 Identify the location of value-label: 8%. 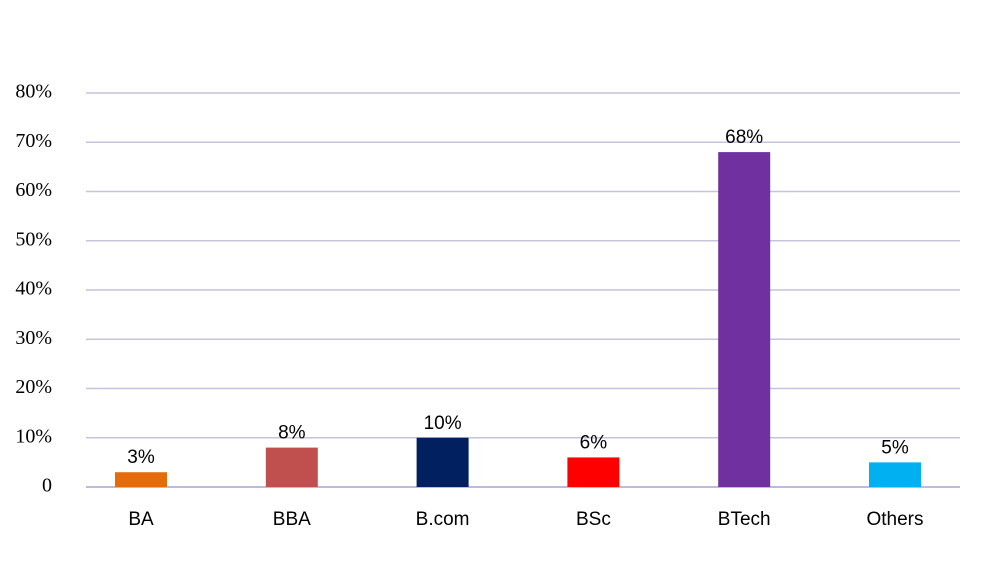
(292, 433).